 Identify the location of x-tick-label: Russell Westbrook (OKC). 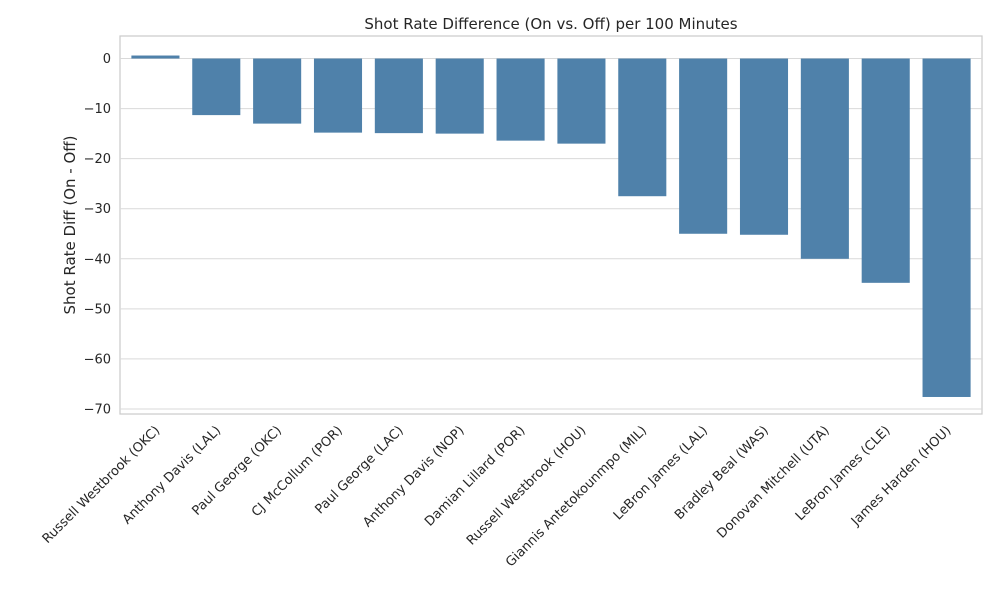
(102, 485).